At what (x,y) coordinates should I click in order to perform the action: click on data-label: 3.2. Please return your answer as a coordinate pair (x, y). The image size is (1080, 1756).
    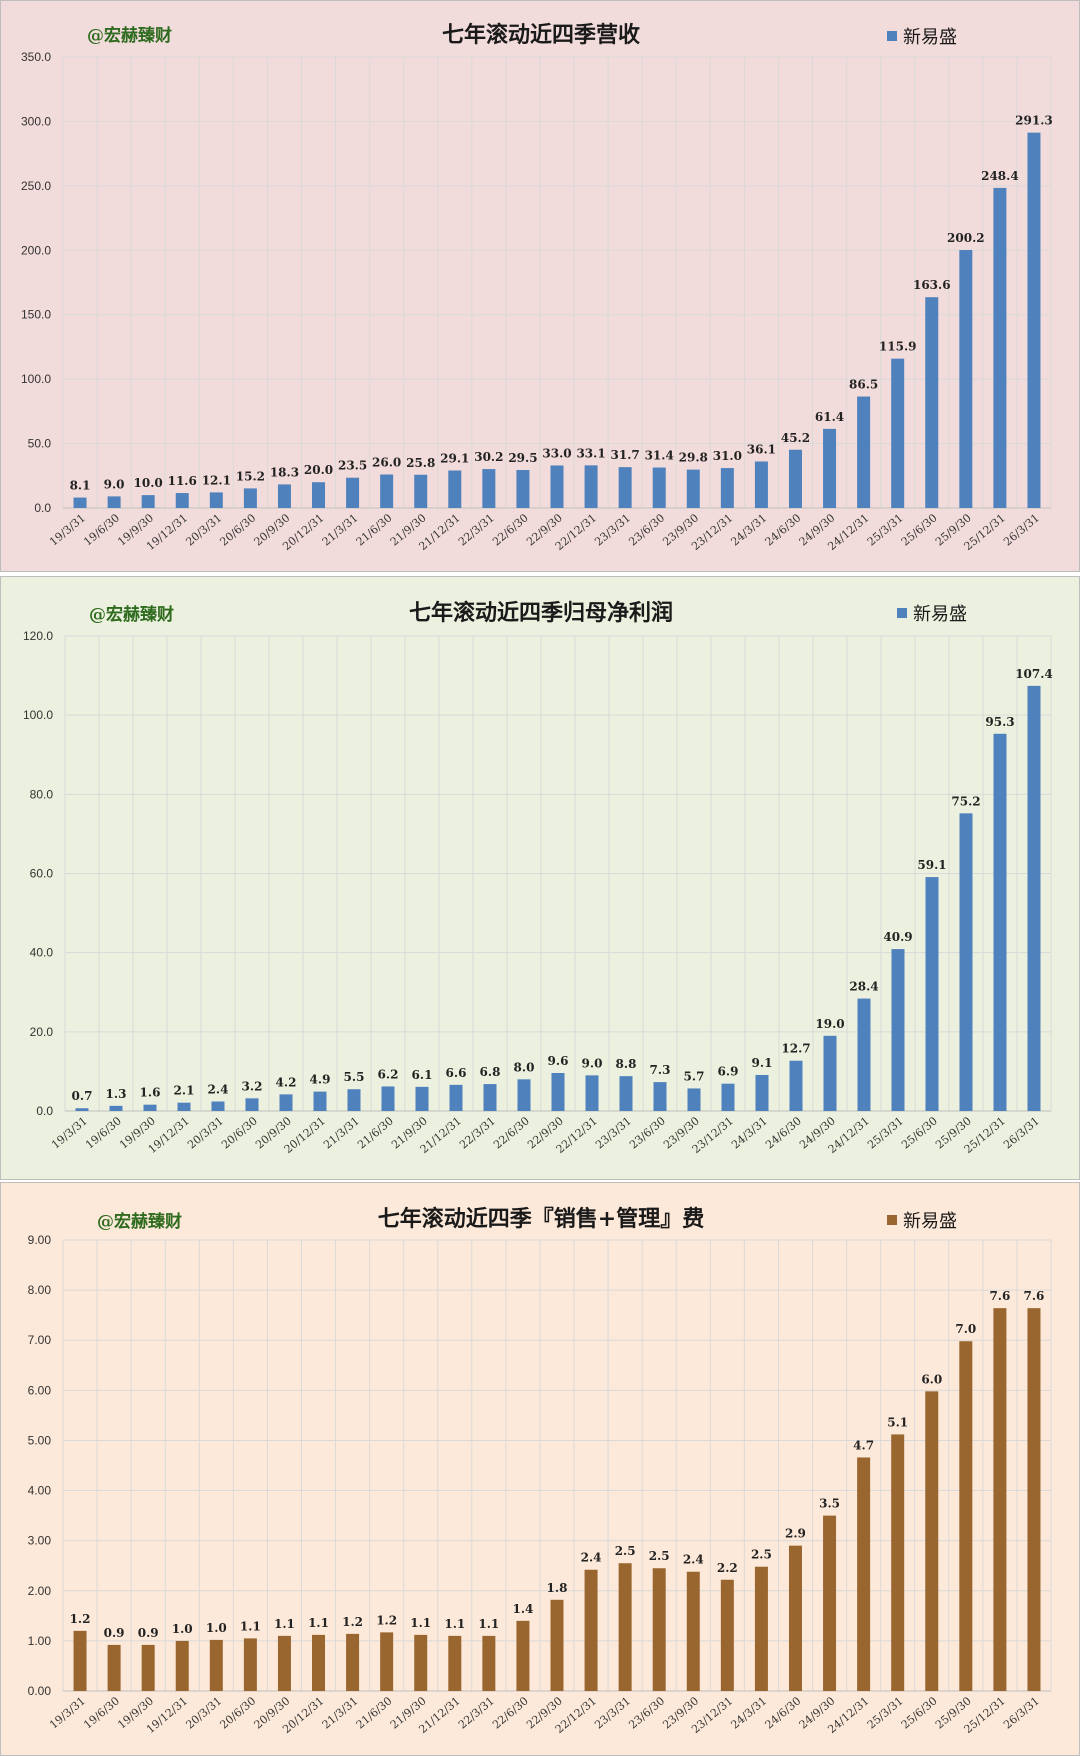
    Looking at the image, I should click on (252, 1086).